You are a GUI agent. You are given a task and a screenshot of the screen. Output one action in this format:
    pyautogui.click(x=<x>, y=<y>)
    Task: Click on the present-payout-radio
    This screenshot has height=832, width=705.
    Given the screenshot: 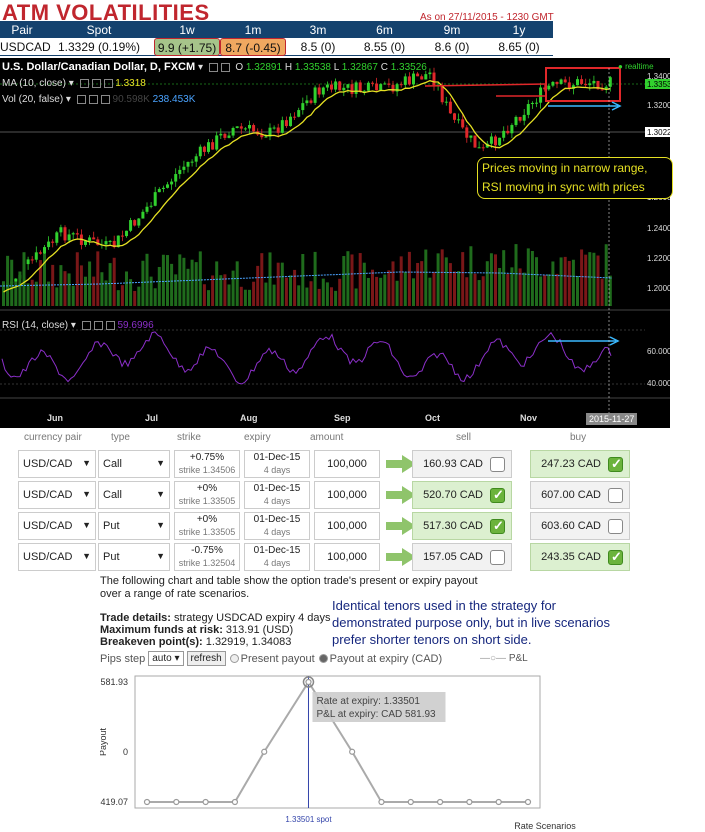 What is the action you would take?
    pyautogui.click(x=234, y=658)
    